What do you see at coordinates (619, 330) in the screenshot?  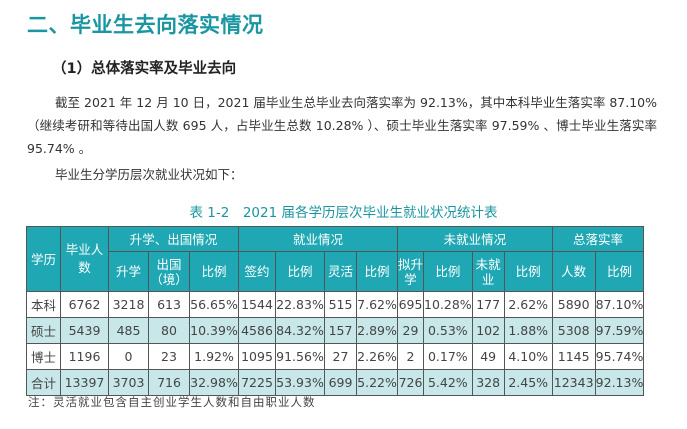 I see `cell: 97.59%` at bounding box center [619, 330].